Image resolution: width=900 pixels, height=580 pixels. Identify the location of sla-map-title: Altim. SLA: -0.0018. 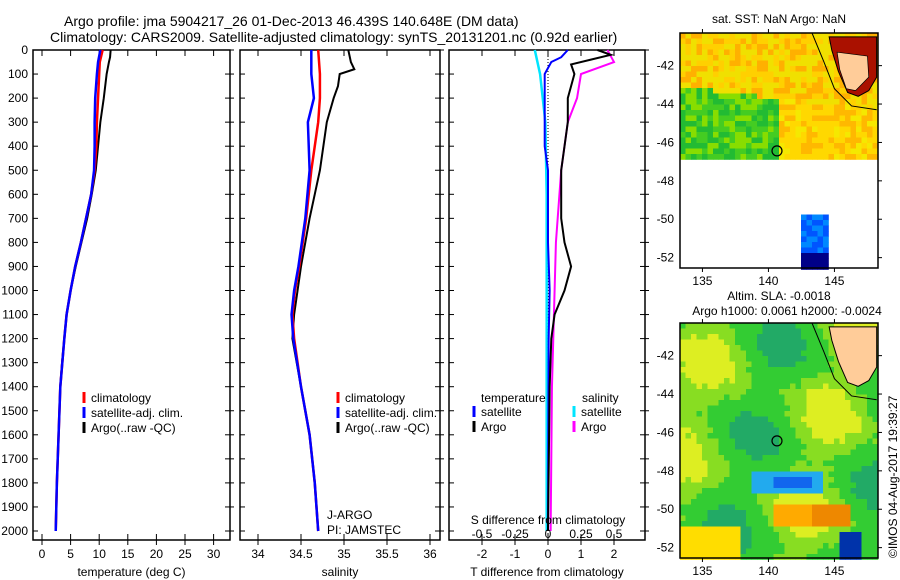
(779, 296).